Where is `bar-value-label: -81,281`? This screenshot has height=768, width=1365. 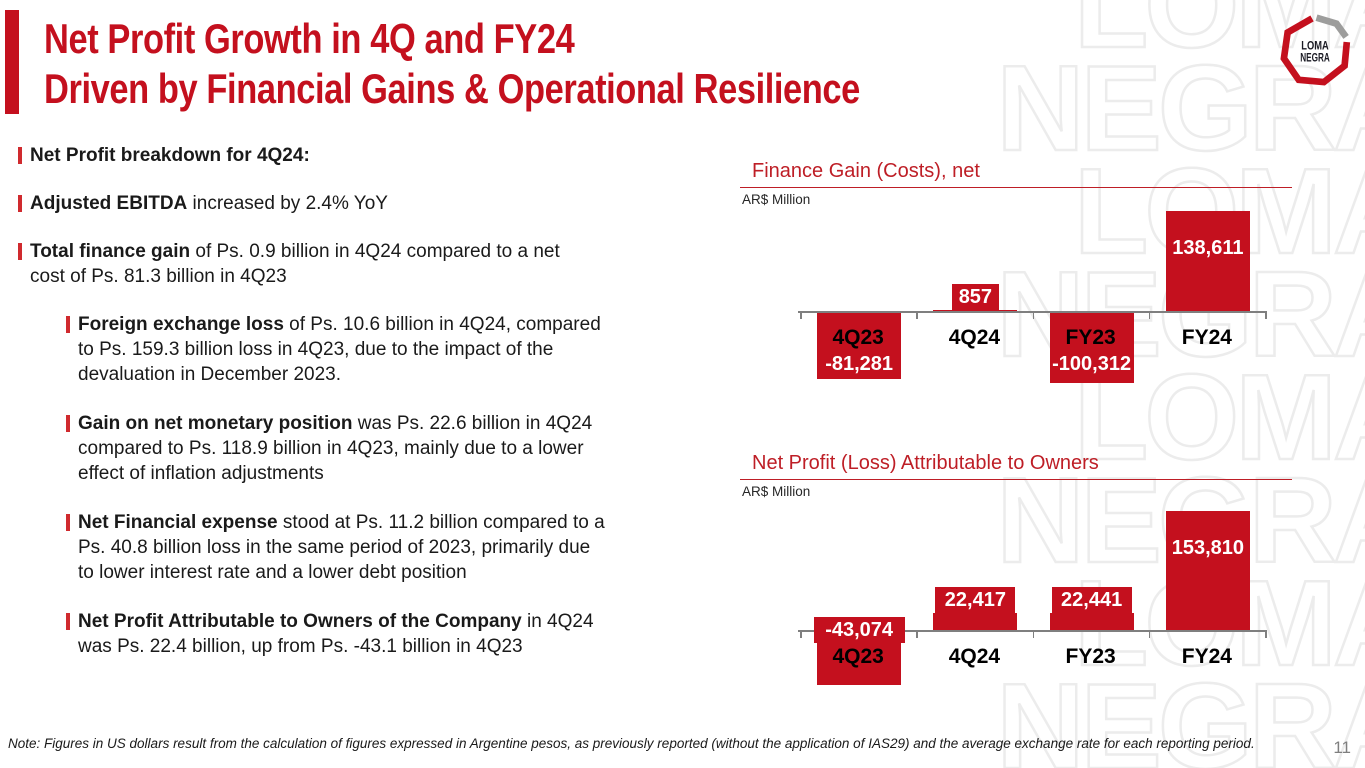 bar-value-label: -81,281 is located at coordinates (859, 364).